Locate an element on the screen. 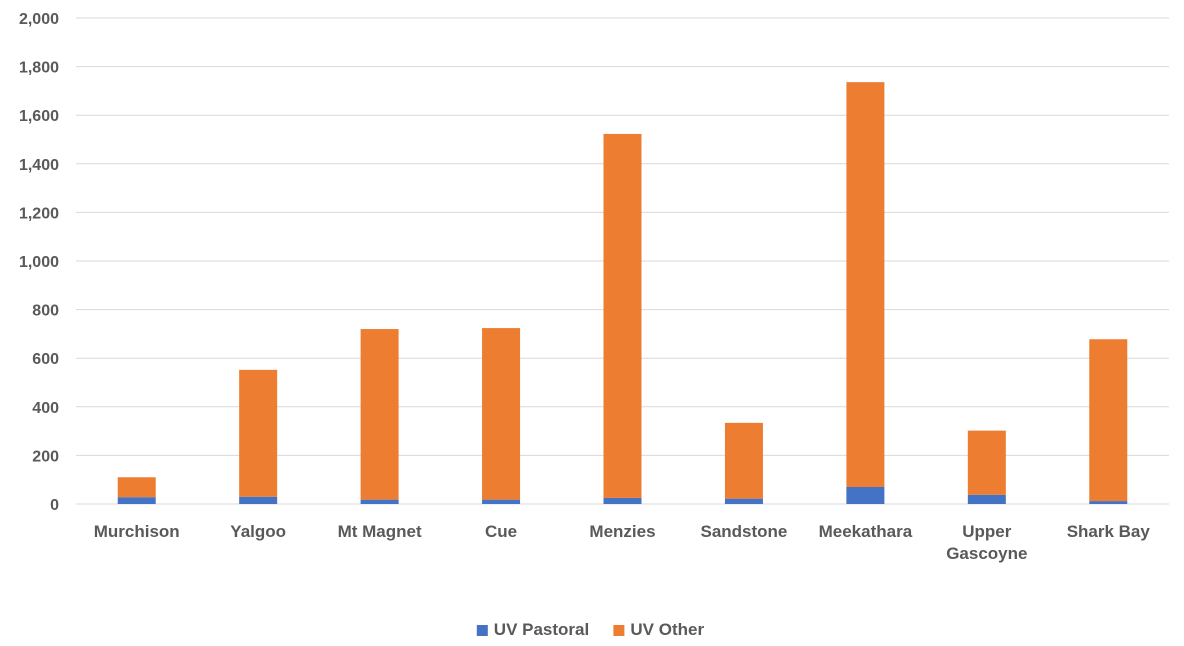  legend-label: UV Pastoral is located at coordinates (541, 629).